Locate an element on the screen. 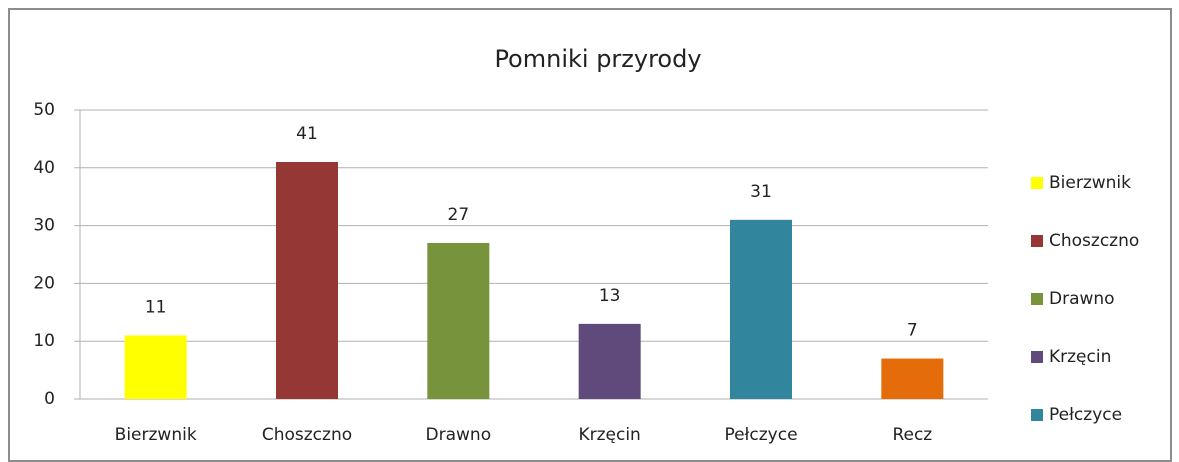  data-label: 41 is located at coordinates (307, 134).